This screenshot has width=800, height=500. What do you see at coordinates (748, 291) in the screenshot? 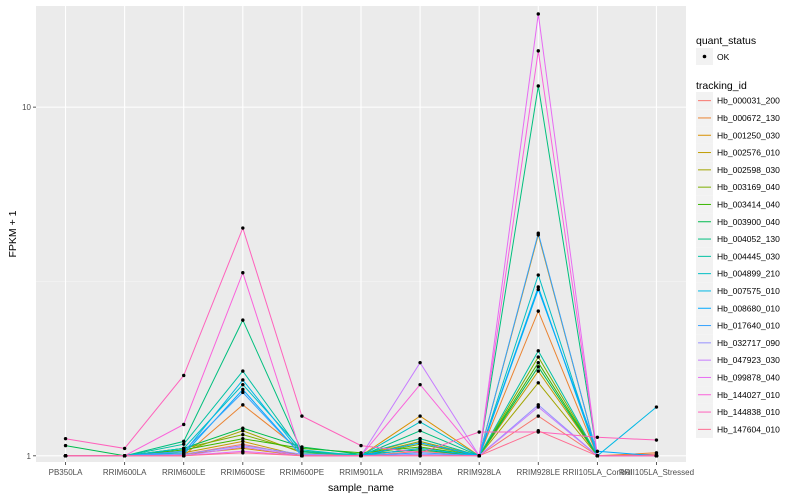
I see `legend-label-Hb_007575_010: Hb_007575_010` at bounding box center [748, 291].